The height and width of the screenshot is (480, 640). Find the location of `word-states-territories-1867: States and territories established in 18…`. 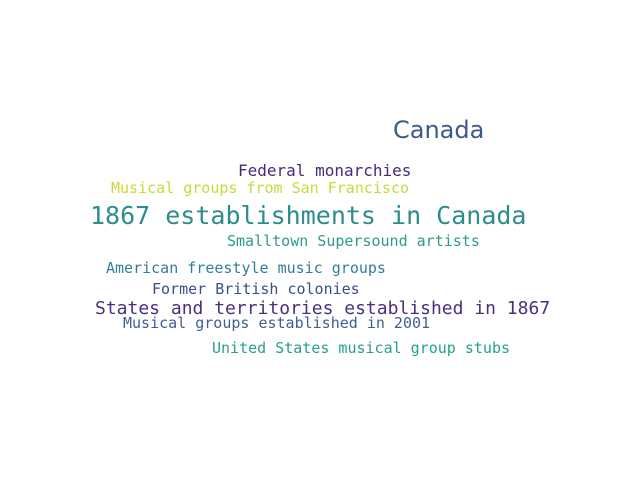

word-states-territories-1867: States and territories established in 18… is located at coordinates (323, 308).